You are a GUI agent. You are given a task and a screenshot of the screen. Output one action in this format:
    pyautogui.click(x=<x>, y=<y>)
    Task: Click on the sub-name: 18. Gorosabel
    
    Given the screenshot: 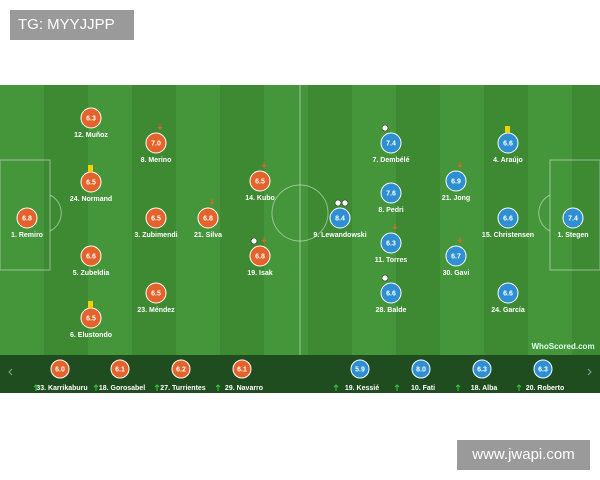 What is the action you would take?
    pyautogui.click(x=122, y=388)
    